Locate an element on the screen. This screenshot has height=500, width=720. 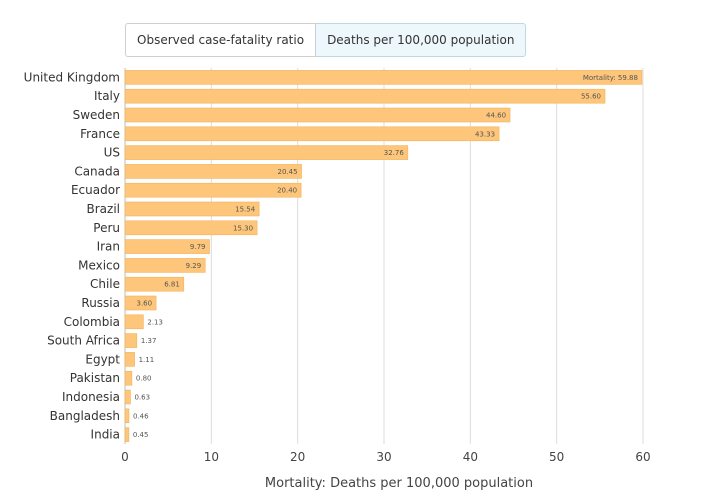
category-label: Mexico is located at coordinates (99, 265).